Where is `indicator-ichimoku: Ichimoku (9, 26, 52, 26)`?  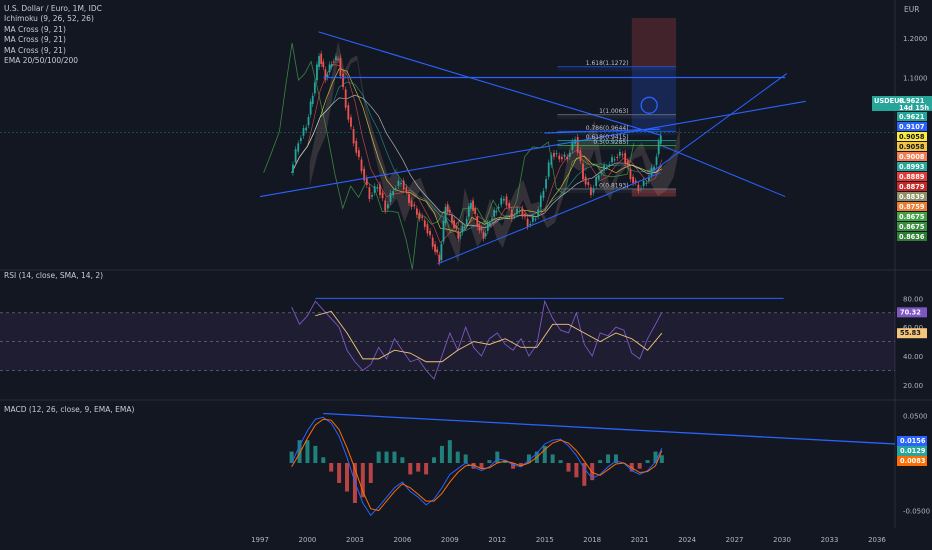
indicator-ichimoku: Ichimoku (9, 26, 52, 26) is located at coordinates (49, 19).